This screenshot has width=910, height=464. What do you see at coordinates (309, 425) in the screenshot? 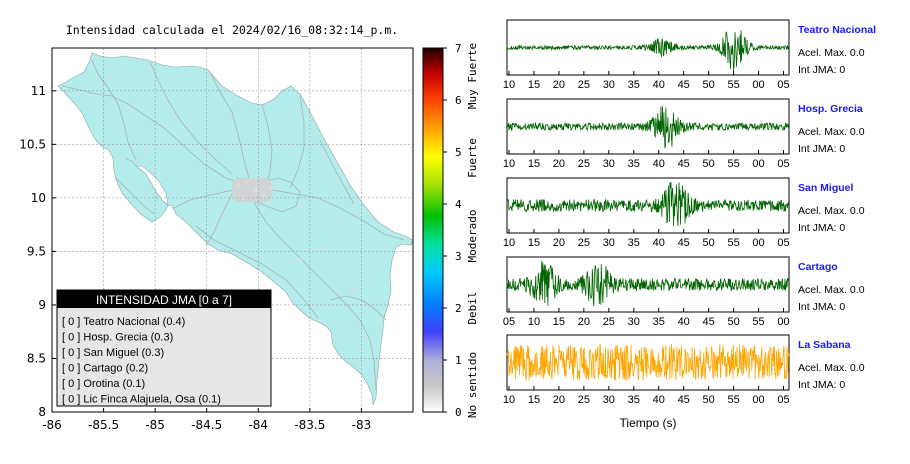
I see `map-x-tick-label: -83.5` at bounding box center [309, 425].